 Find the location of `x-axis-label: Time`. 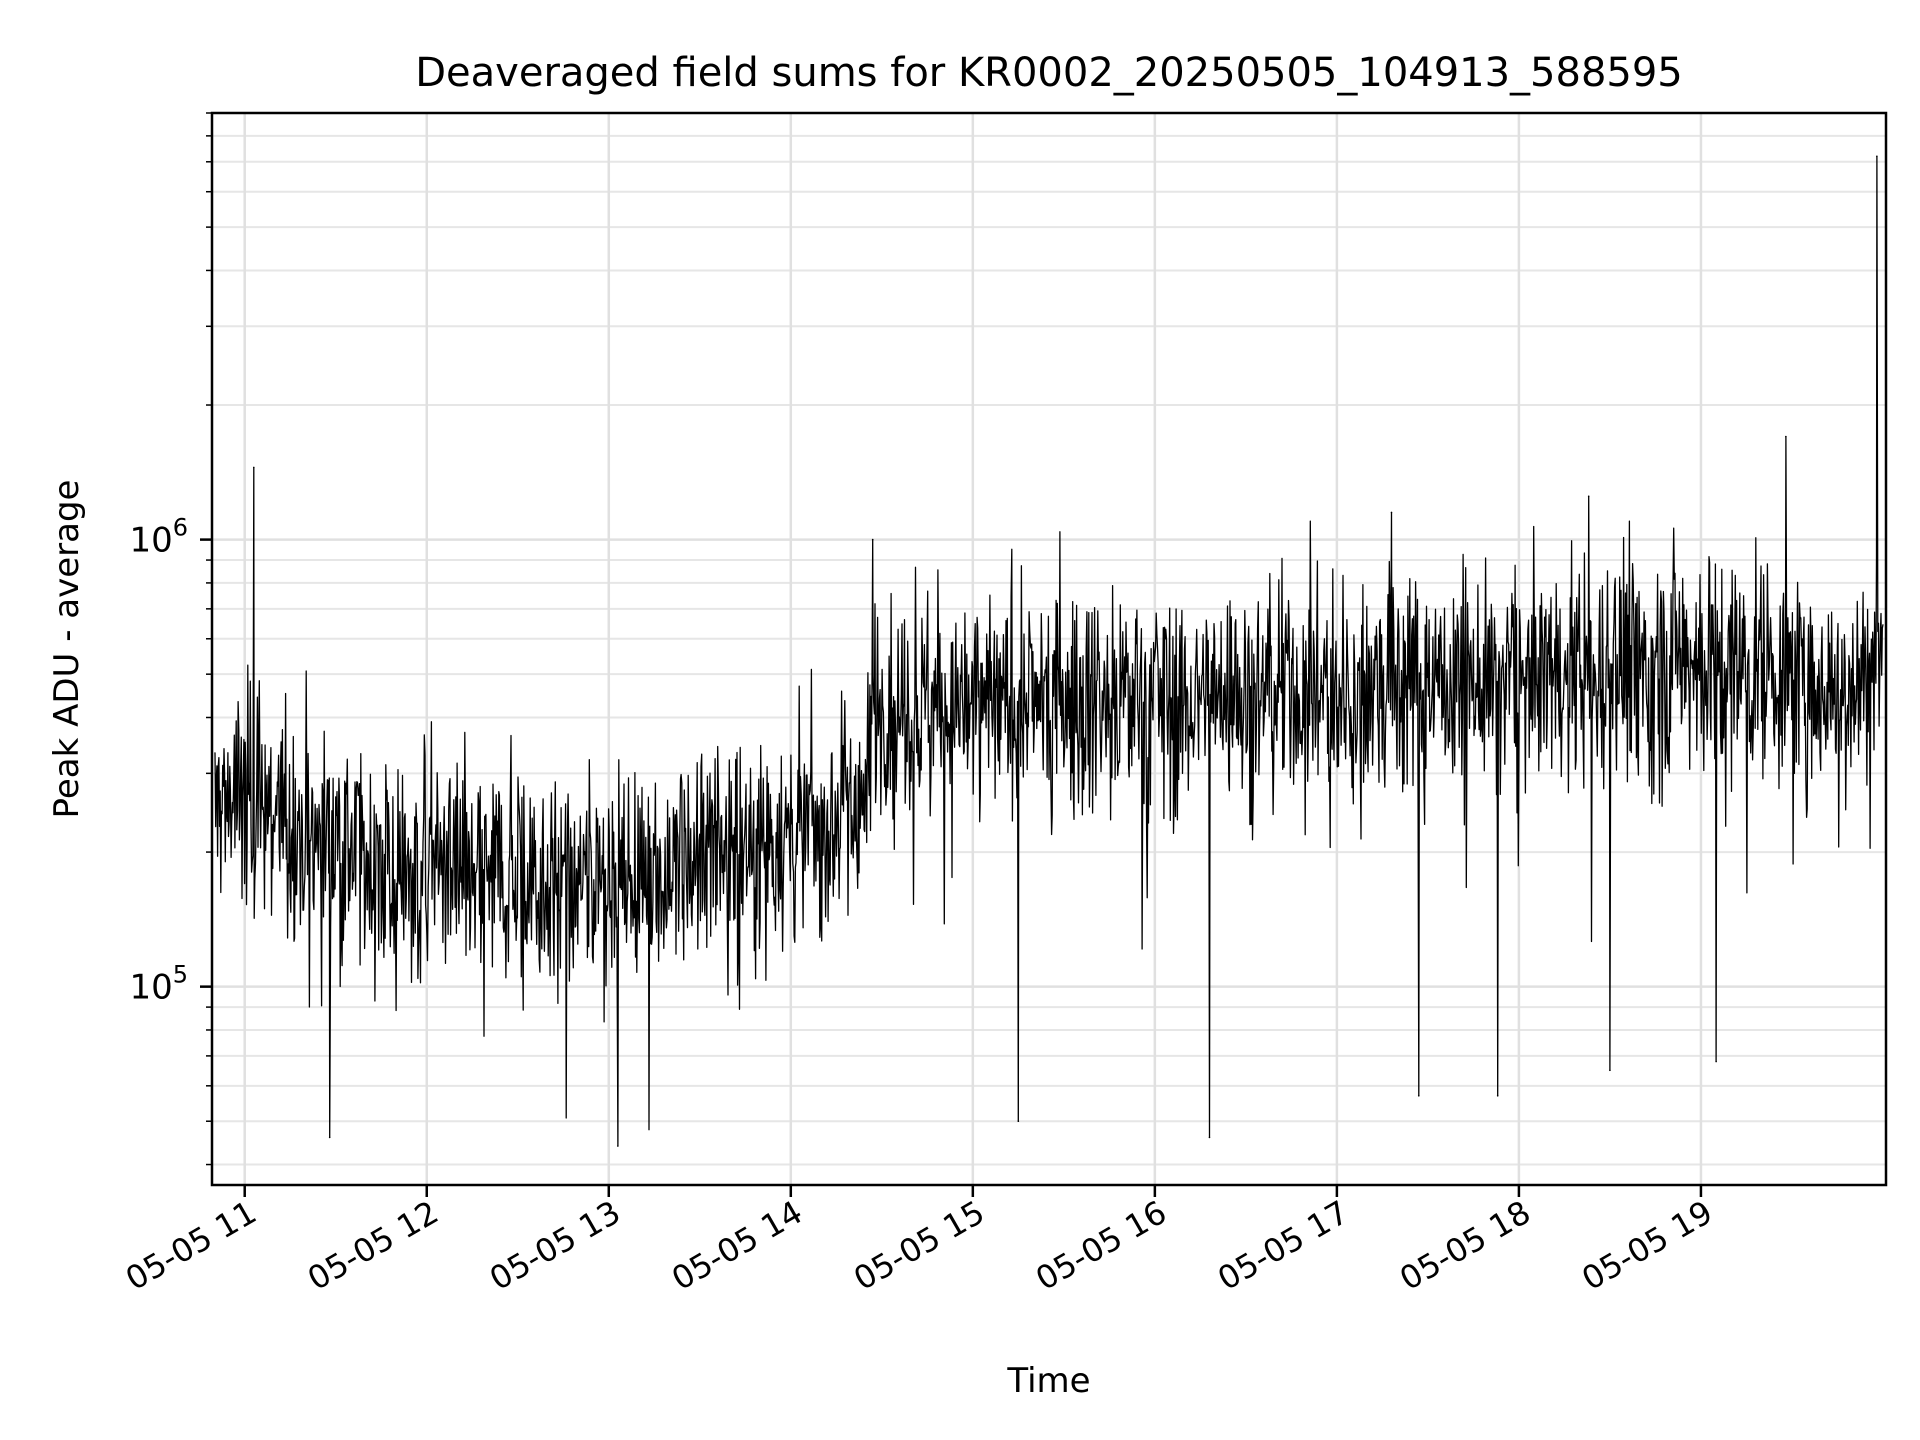

x-axis-label: Time is located at coordinates (1048, 1381).